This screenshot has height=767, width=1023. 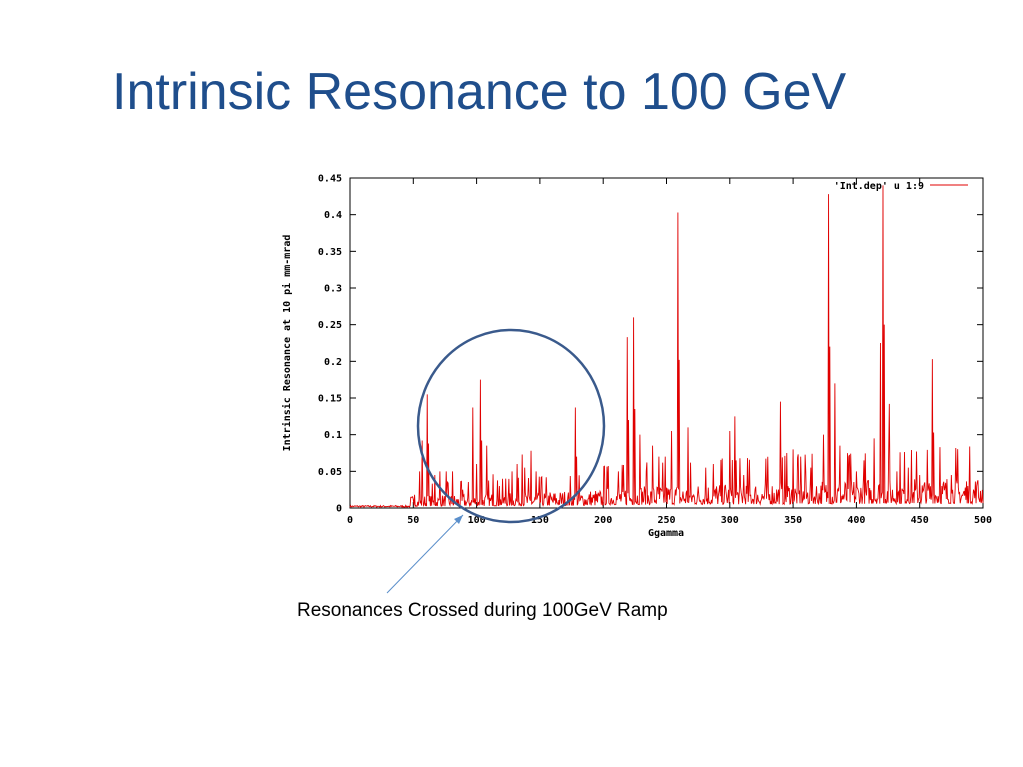 What do you see at coordinates (413, 520) in the screenshot?
I see `x-tick-label: 50` at bounding box center [413, 520].